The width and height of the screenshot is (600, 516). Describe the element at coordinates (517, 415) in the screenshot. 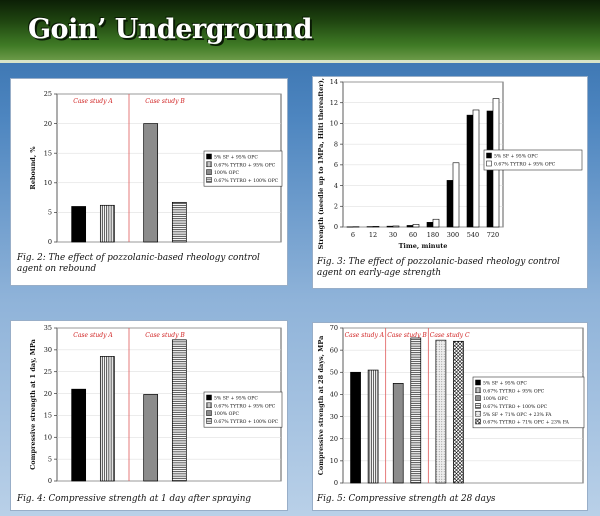

I see `legend-entry: 5% SF + 71% OPC + 23% FA` at that location.